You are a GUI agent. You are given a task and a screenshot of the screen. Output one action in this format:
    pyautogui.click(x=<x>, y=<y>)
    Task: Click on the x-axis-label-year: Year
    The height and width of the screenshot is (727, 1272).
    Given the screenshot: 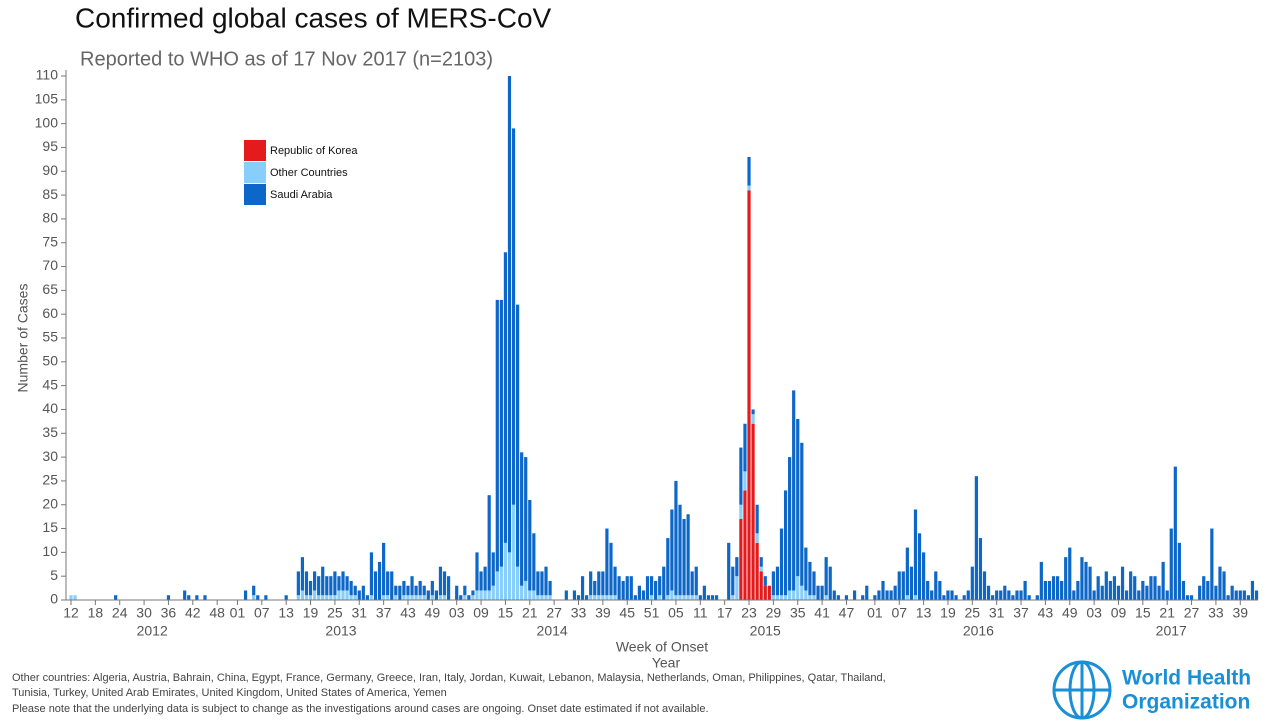 What is the action you would take?
    pyautogui.click(x=666, y=663)
    